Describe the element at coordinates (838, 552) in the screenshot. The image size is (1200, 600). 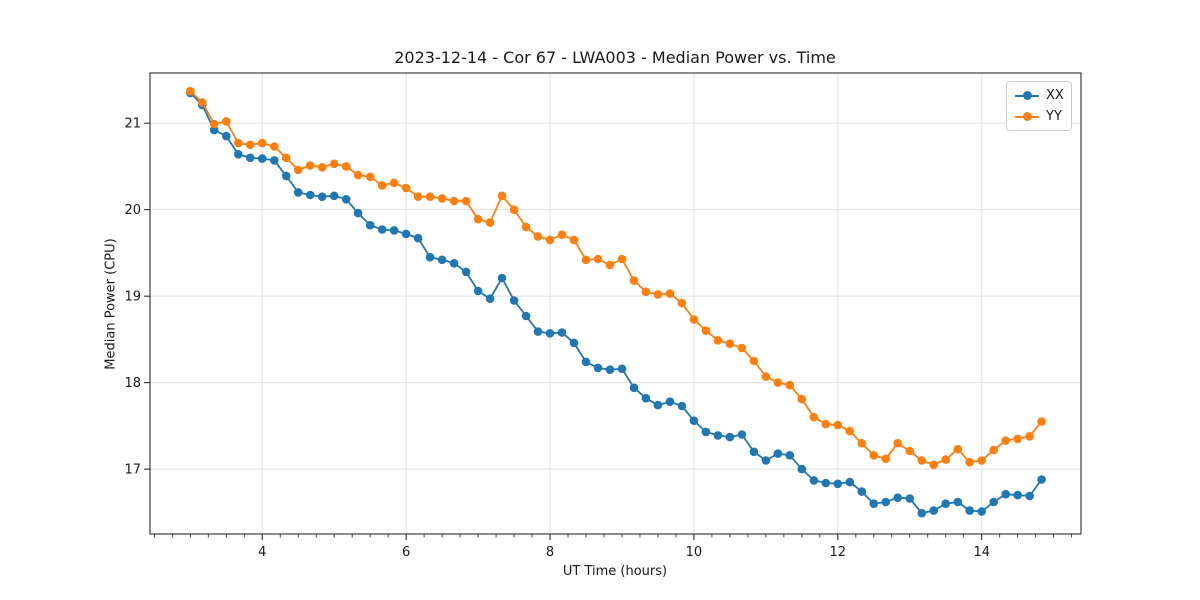
I see `x-tick-label: 12` at that location.